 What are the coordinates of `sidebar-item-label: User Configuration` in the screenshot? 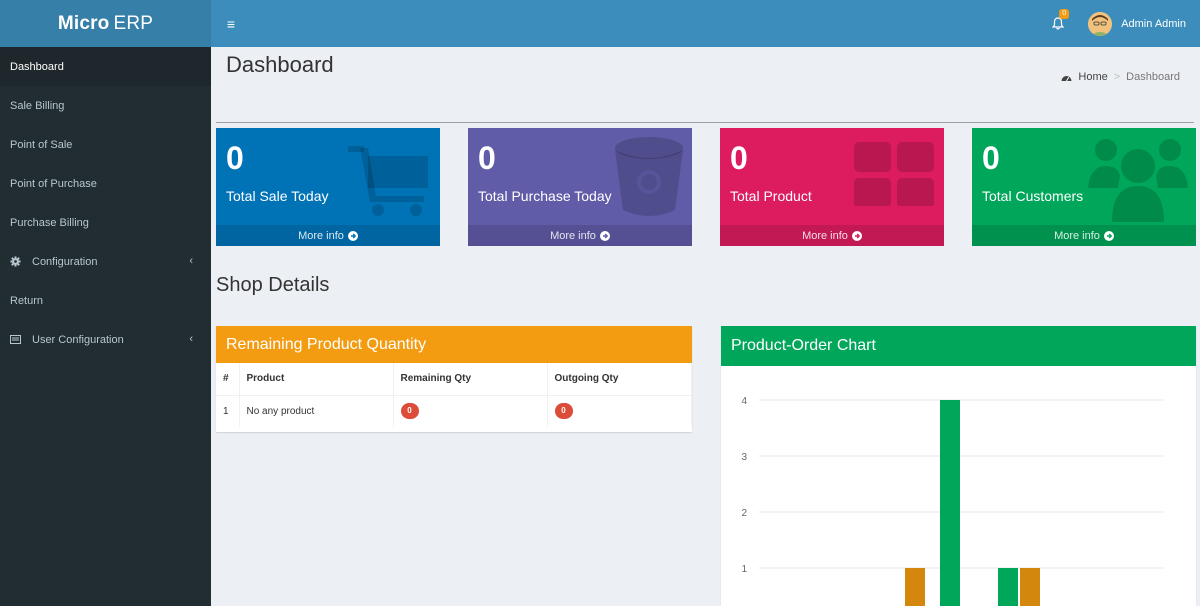 It's located at (78, 339).